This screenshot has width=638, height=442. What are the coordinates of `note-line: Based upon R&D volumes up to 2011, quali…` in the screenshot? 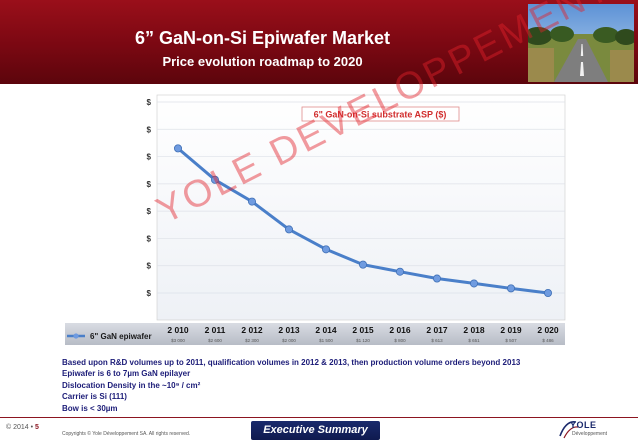 It's located at (291, 362).